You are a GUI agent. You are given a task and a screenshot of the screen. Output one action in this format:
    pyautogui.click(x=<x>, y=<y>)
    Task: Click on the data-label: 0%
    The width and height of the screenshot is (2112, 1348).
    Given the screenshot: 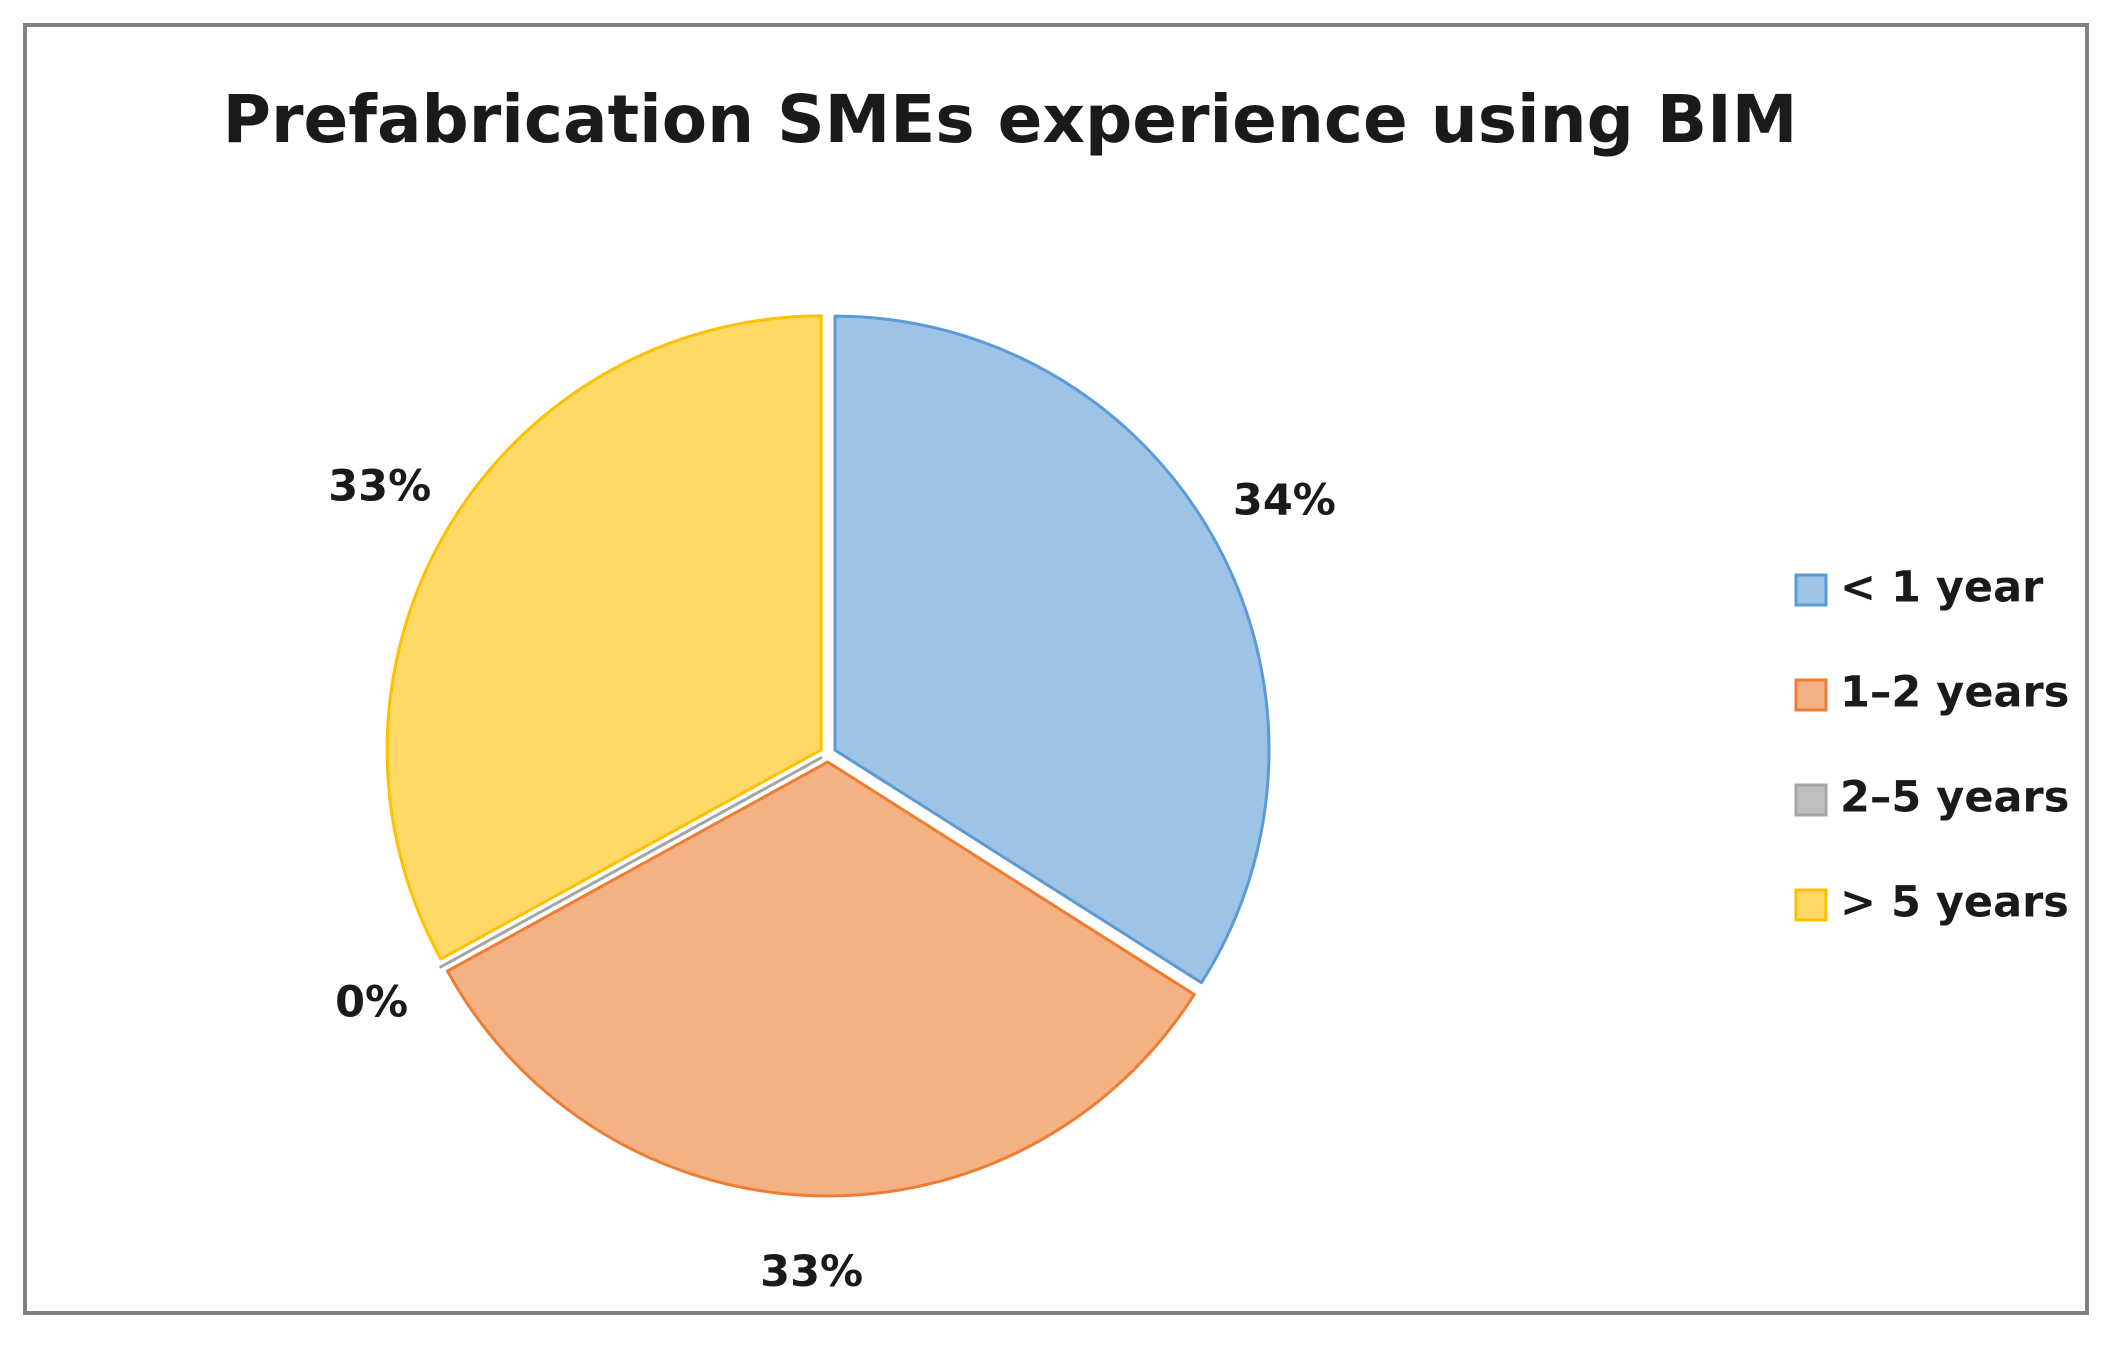 What is the action you would take?
    pyautogui.click(x=371, y=1002)
    